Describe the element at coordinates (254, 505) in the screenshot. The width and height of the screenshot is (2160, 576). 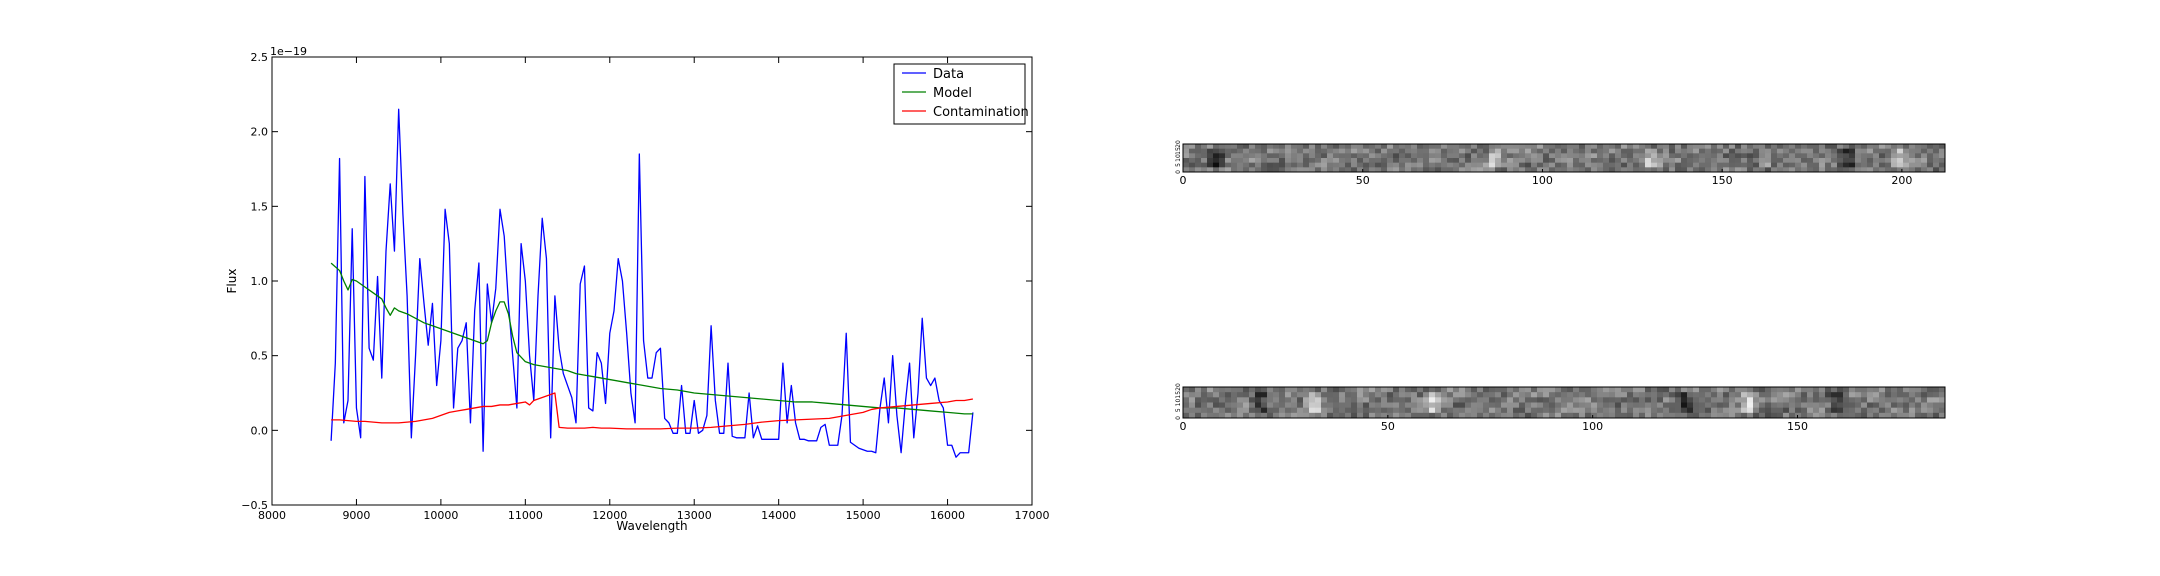
I see `y-tick-label: −0.5` at that location.